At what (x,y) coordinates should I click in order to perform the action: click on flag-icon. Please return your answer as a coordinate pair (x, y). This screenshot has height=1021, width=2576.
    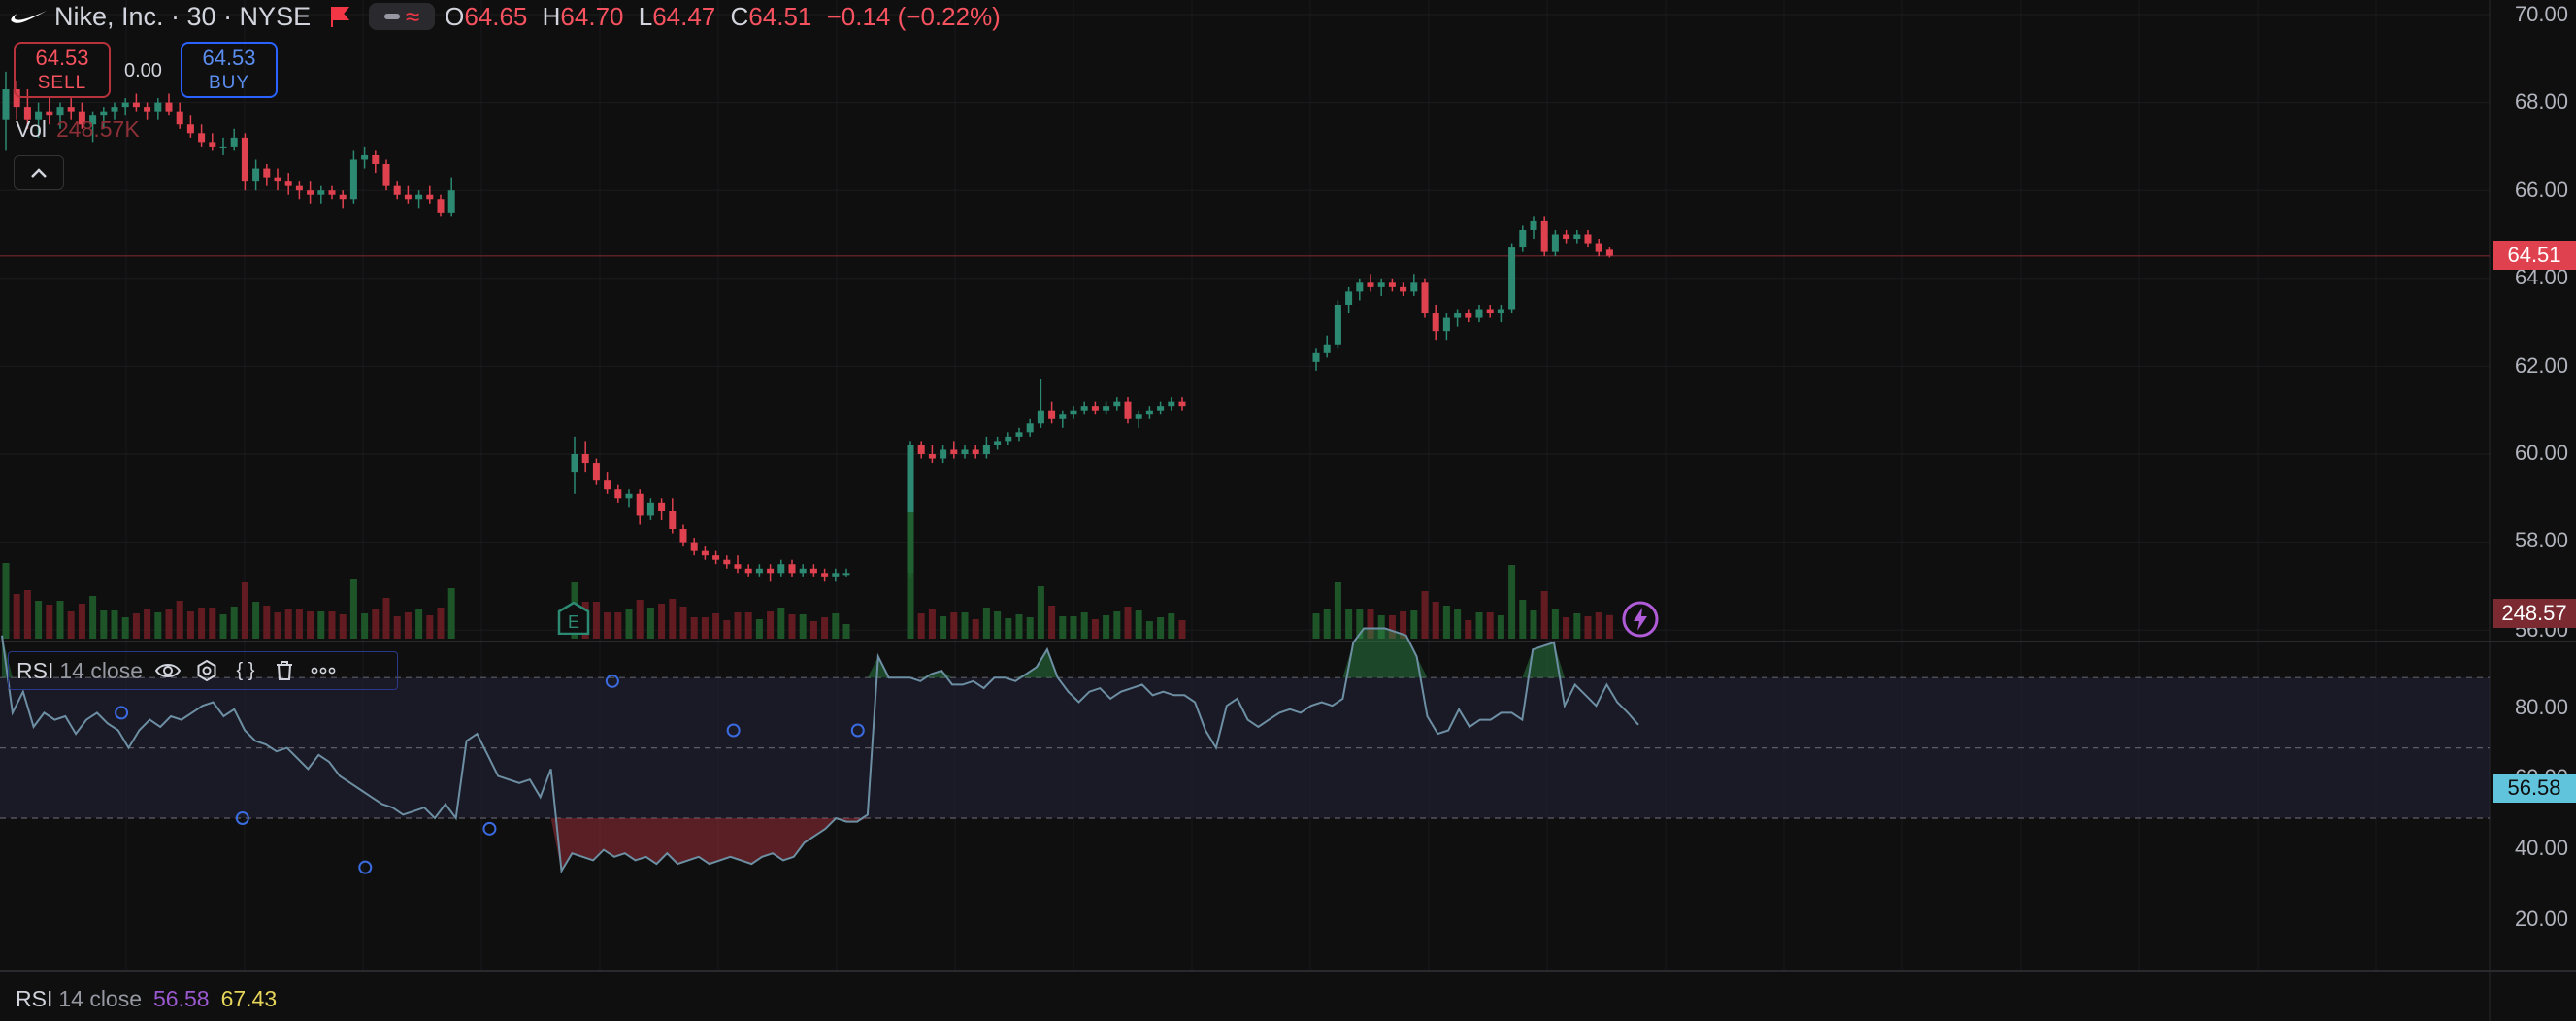
    Looking at the image, I should click on (340, 17).